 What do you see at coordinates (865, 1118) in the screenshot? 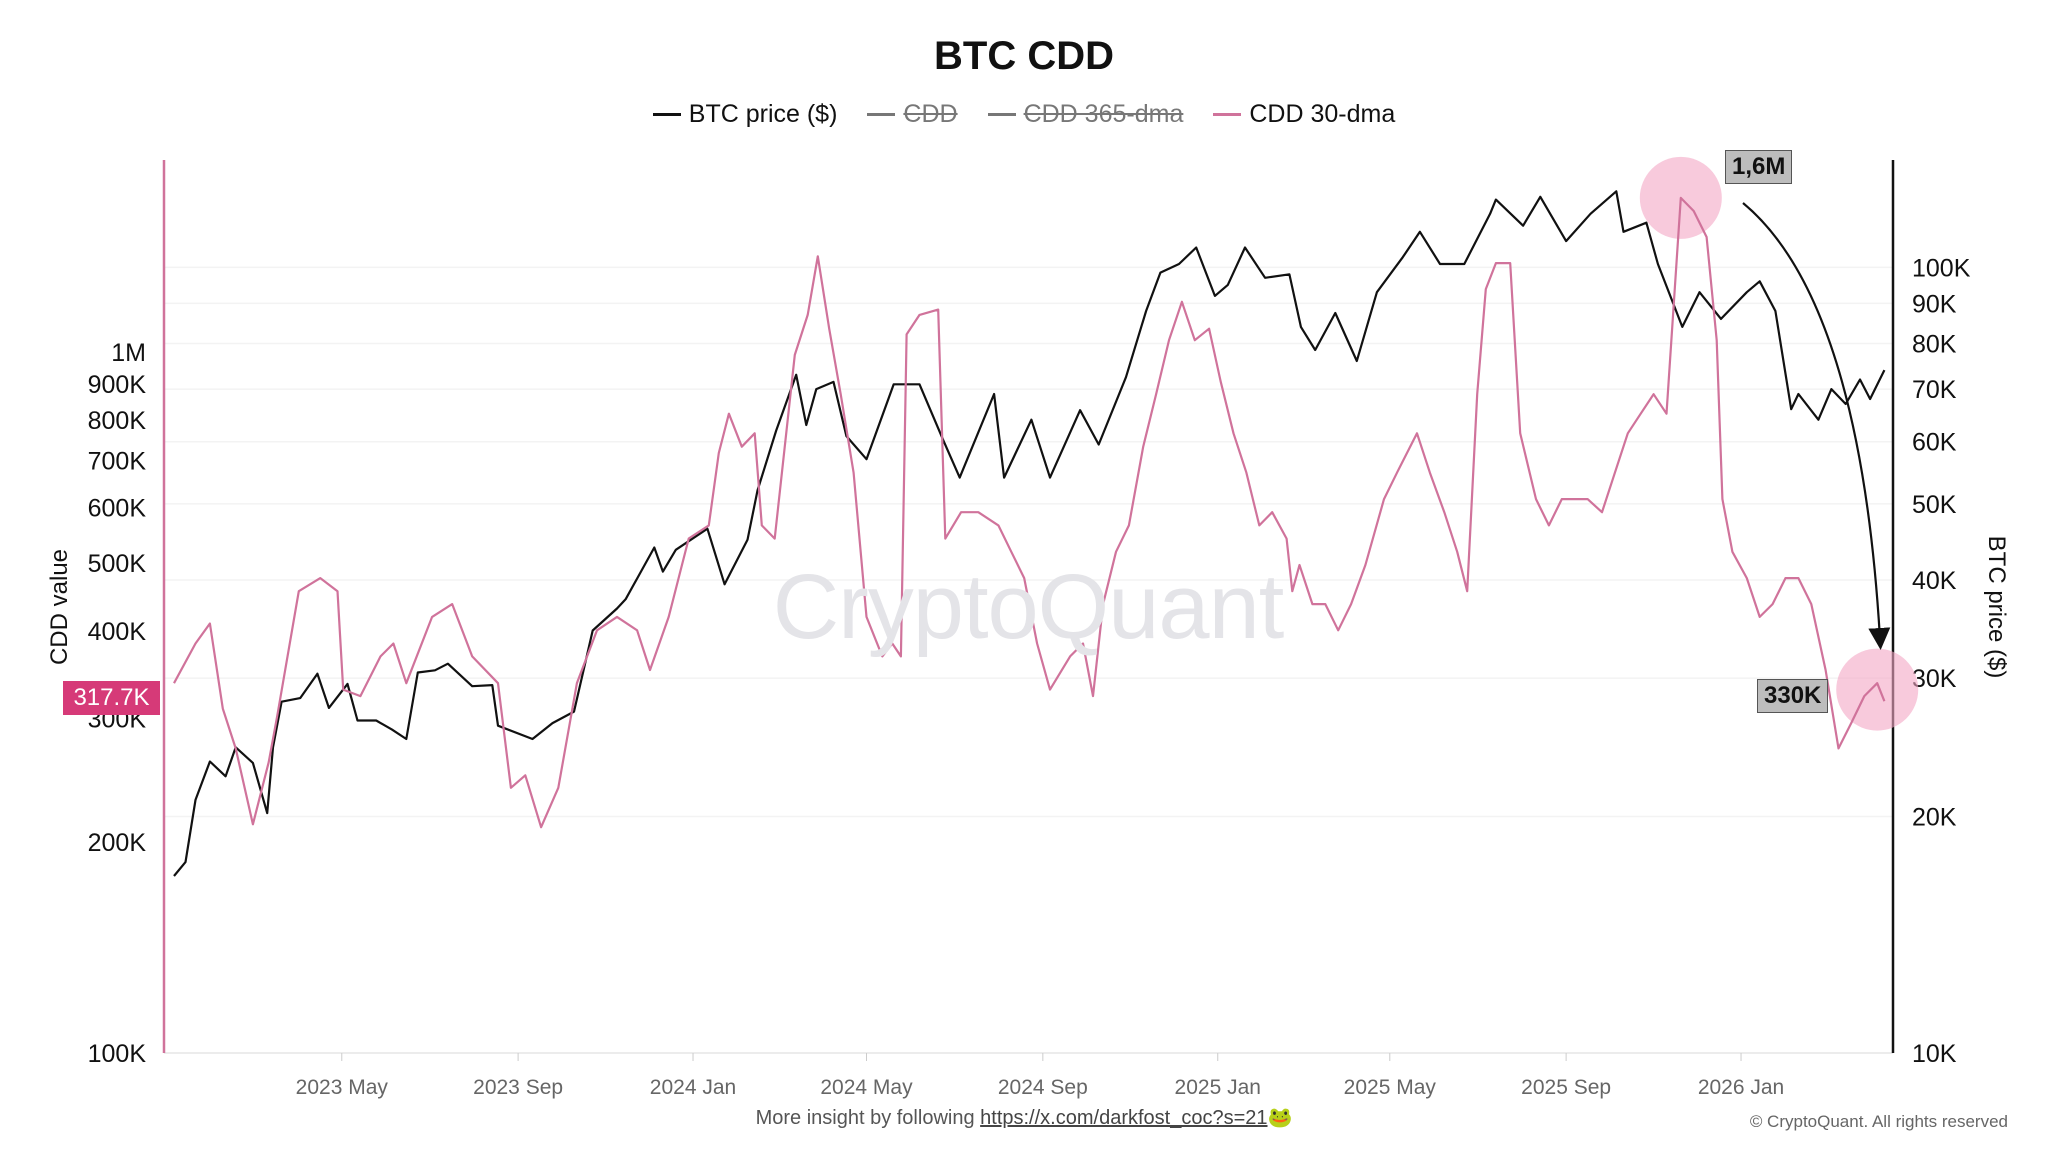
I see `footer-text: More insight by following` at bounding box center [865, 1118].